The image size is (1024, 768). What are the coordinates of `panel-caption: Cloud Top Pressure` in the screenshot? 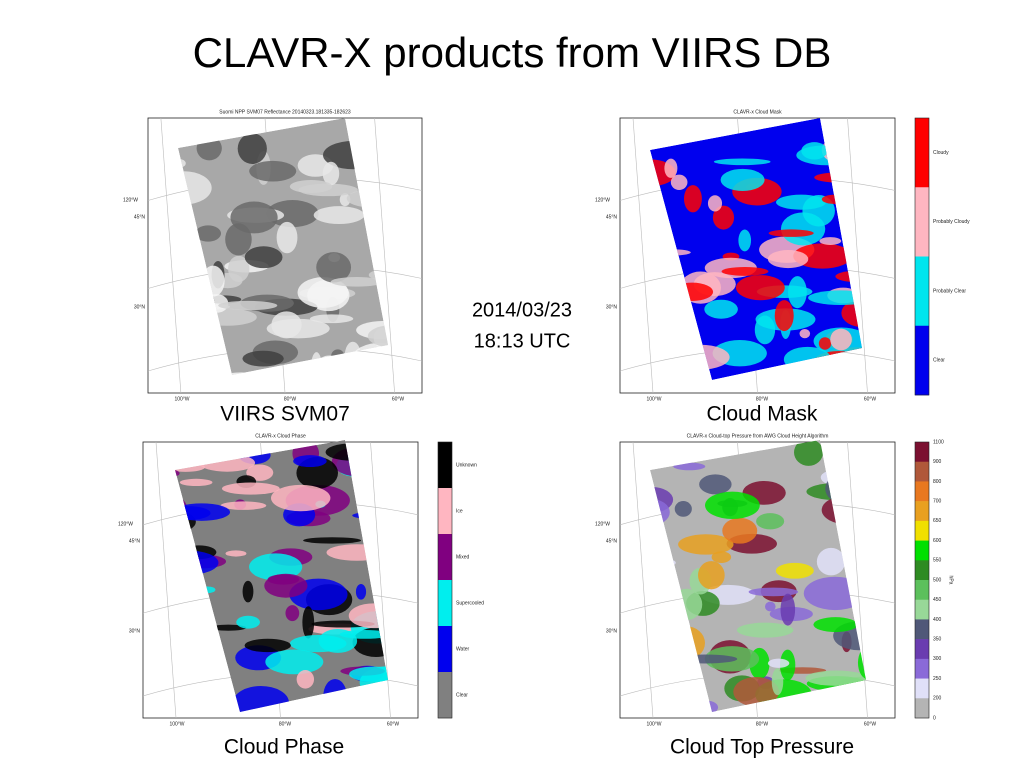 It's located at (762, 747).